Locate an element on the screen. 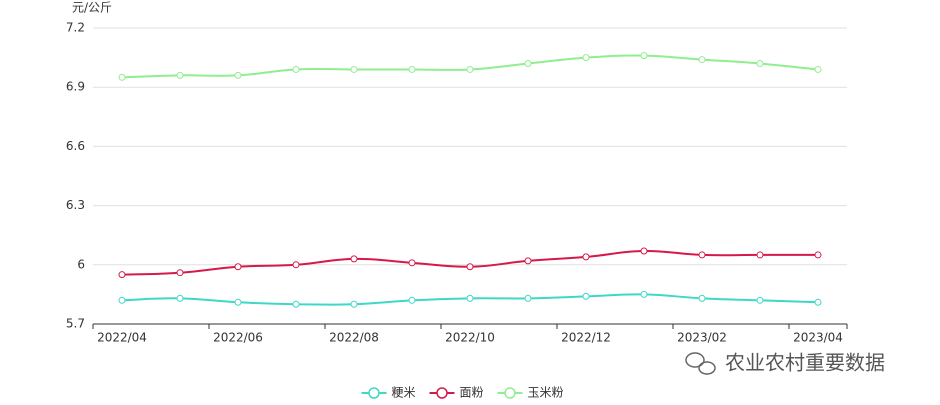  y-tick-label: 5.7 is located at coordinates (75, 324).